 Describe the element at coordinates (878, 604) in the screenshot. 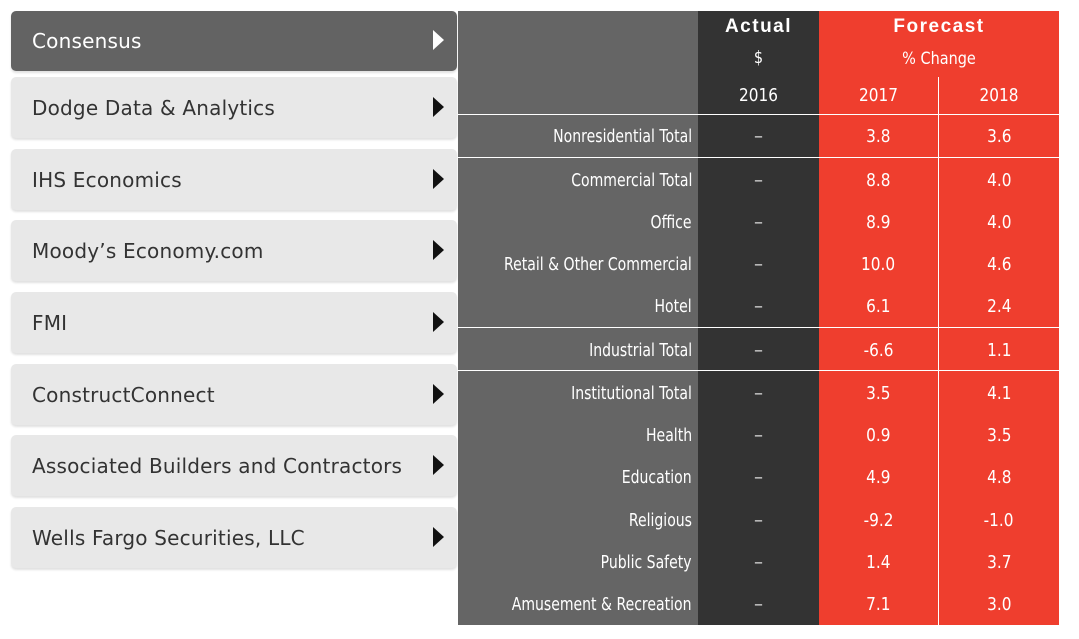

I see `forecast-2017-value: 7.1` at that location.